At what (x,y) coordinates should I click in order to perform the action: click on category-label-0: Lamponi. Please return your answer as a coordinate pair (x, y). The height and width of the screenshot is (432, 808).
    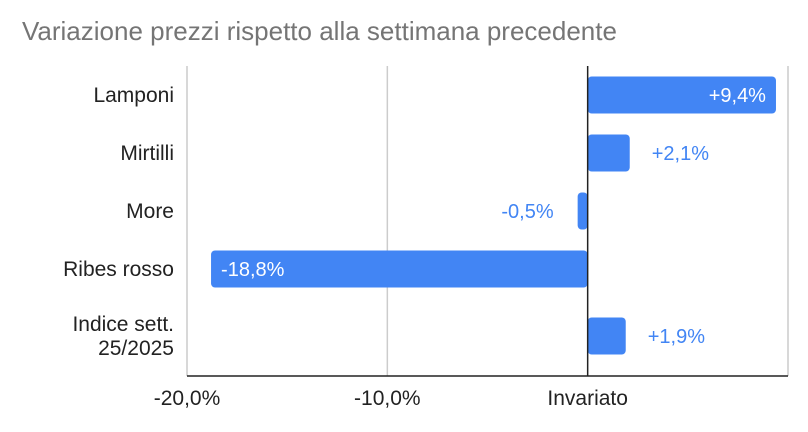
    Looking at the image, I should click on (133, 95).